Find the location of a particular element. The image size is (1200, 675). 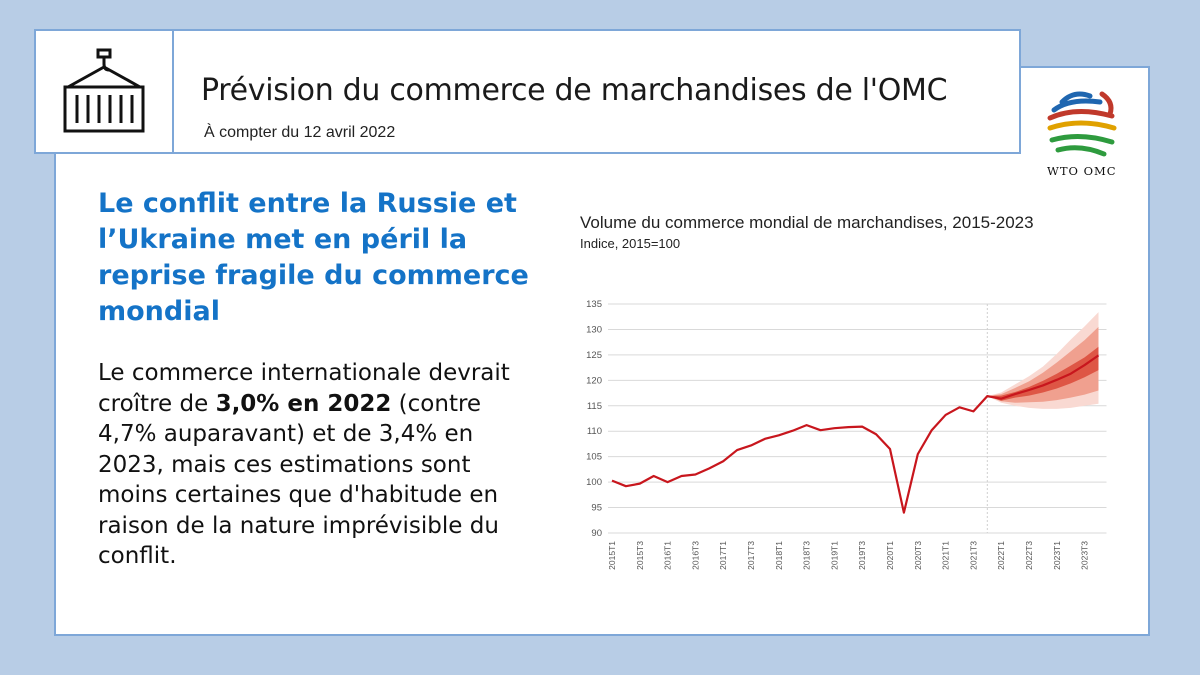

icon-box is located at coordinates (105, 91).